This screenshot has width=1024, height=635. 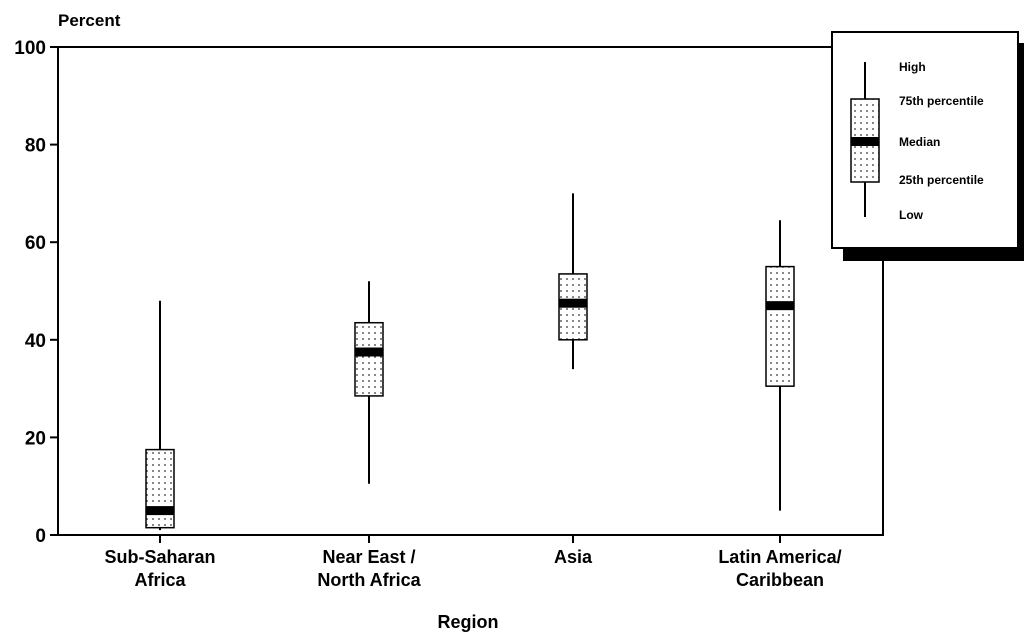 What do you see at coordinates (159, 557) in the screenshot?
I see `x-tick-label: Sub-Saharan` at bounding box center [159, 557].